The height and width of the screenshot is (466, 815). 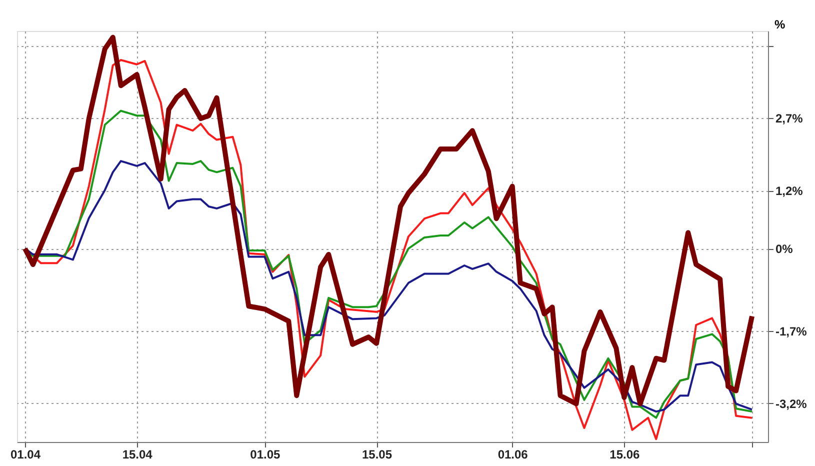 What do you see at coordinates (792, 331) in the screenshot?
I see `y-tick-label: -1,7%` at bounding box center [792, 331].